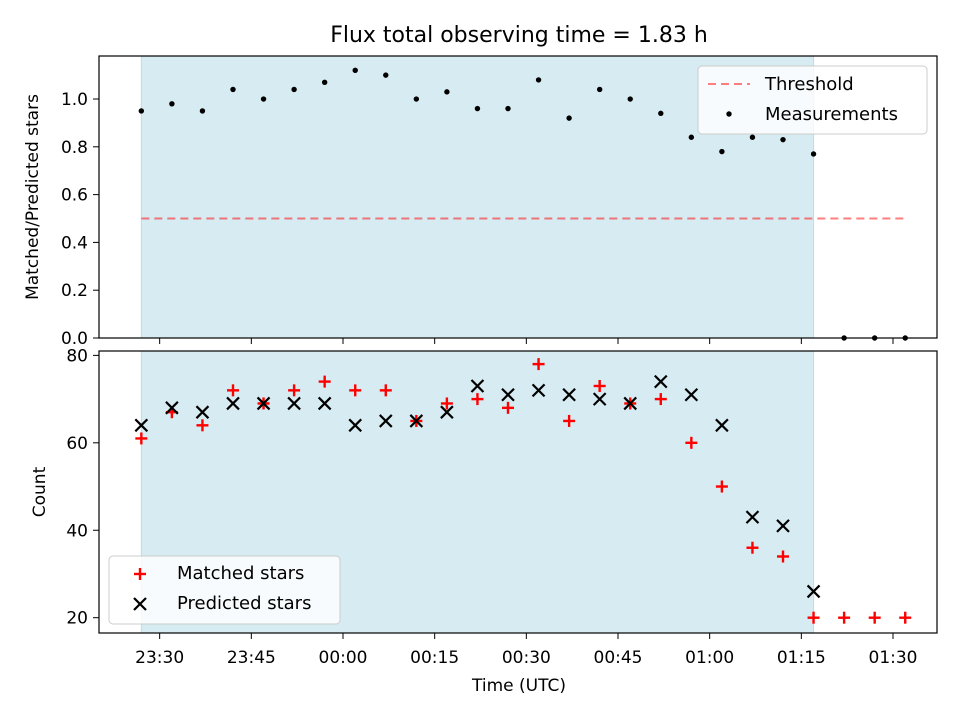 This screenshot has width=960, height=720. Describe the element at coordinates (709, 658) in the screenshot. I see `x-tick-label: 01:00` at that location.